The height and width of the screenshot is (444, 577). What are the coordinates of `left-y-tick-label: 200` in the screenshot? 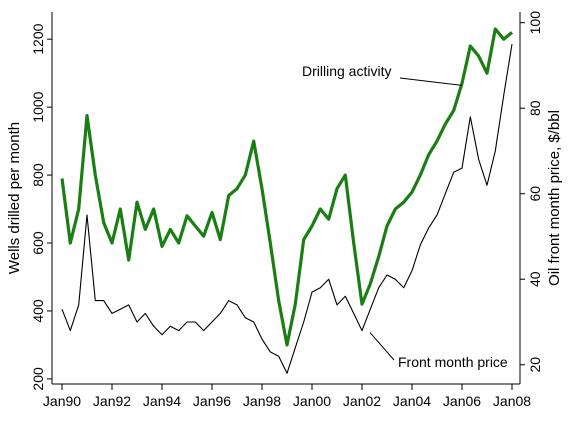 It's located at (38, 379).